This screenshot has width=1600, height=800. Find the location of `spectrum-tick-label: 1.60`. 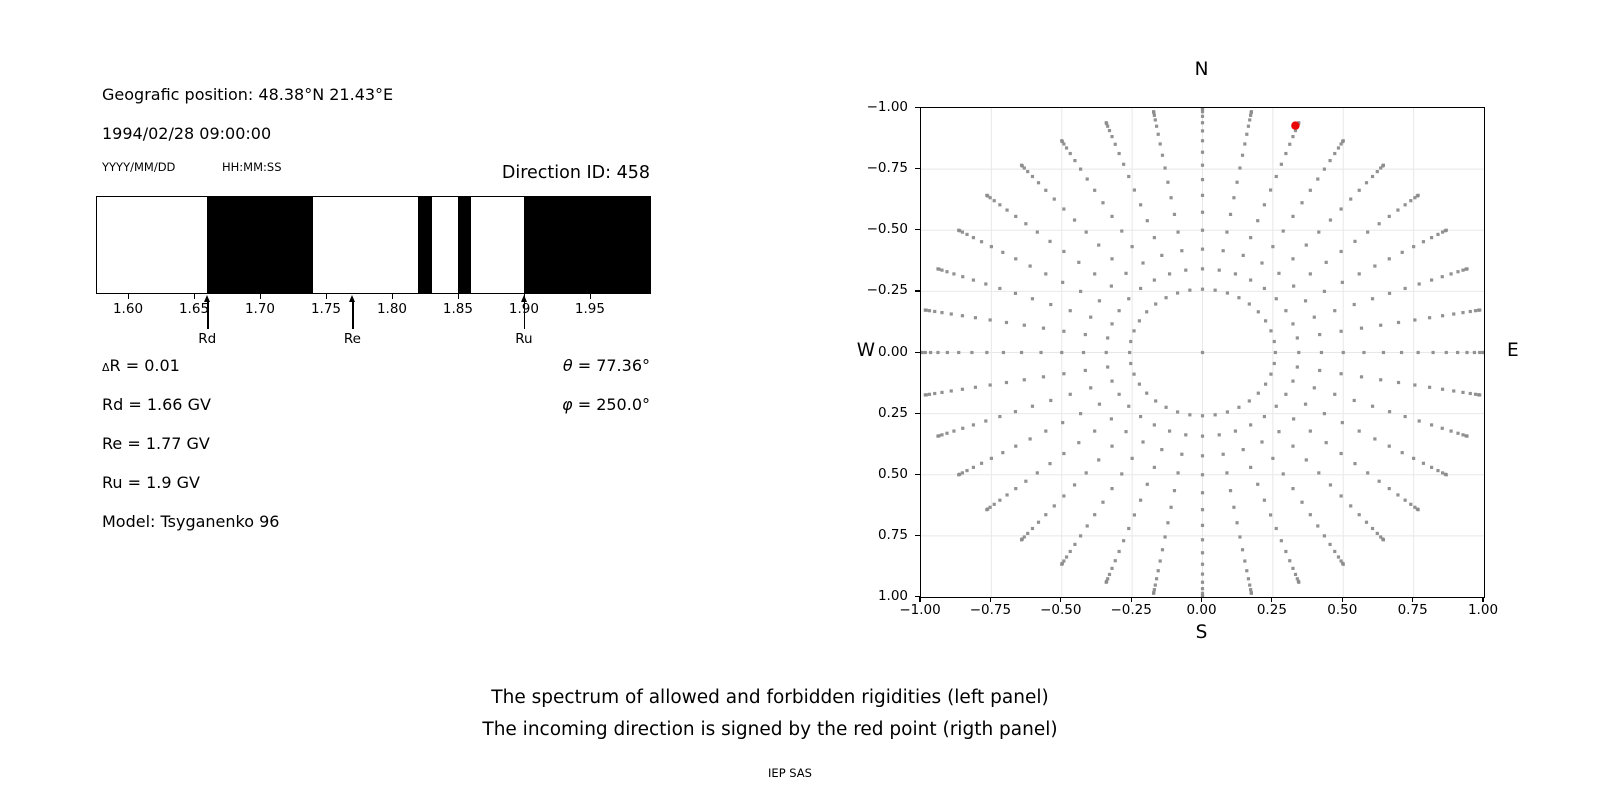

spectrum-tick-label: 1.60 is located at coordinates (128, 309).